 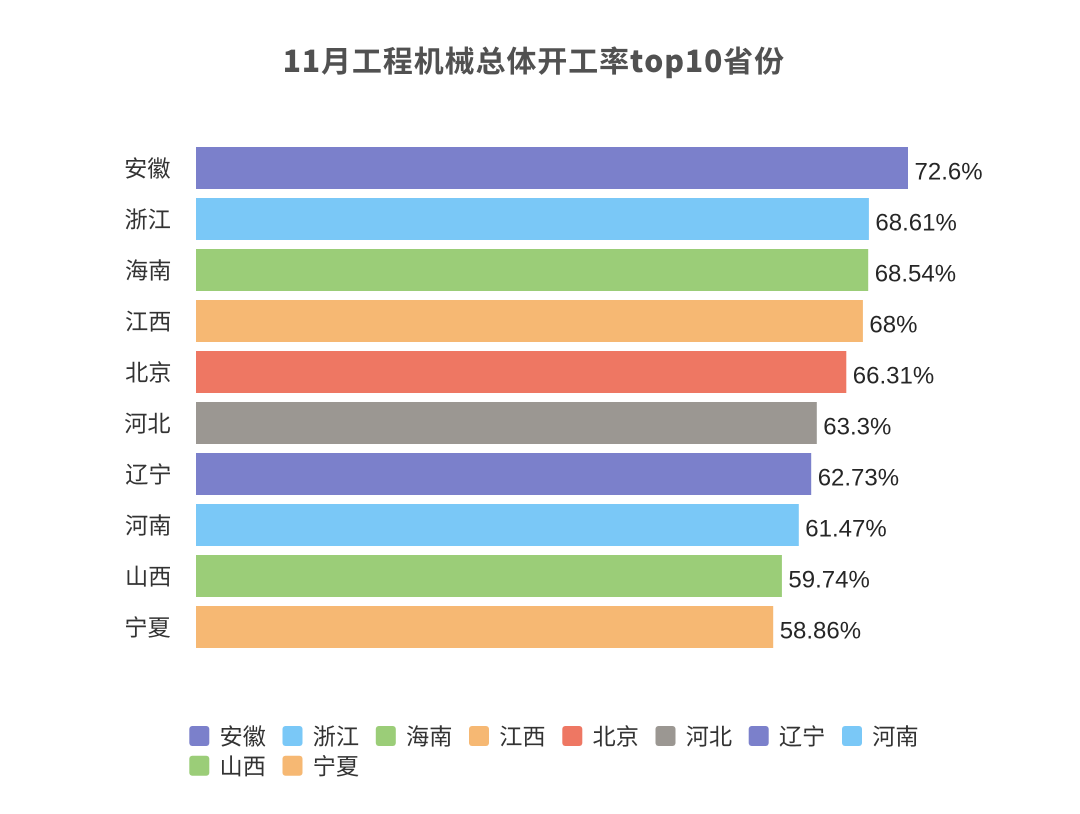 What do you see at coordinates (949, 172) in the screenshot?
I see `svg-text: 72.6%` at bounding box center [949, 172].